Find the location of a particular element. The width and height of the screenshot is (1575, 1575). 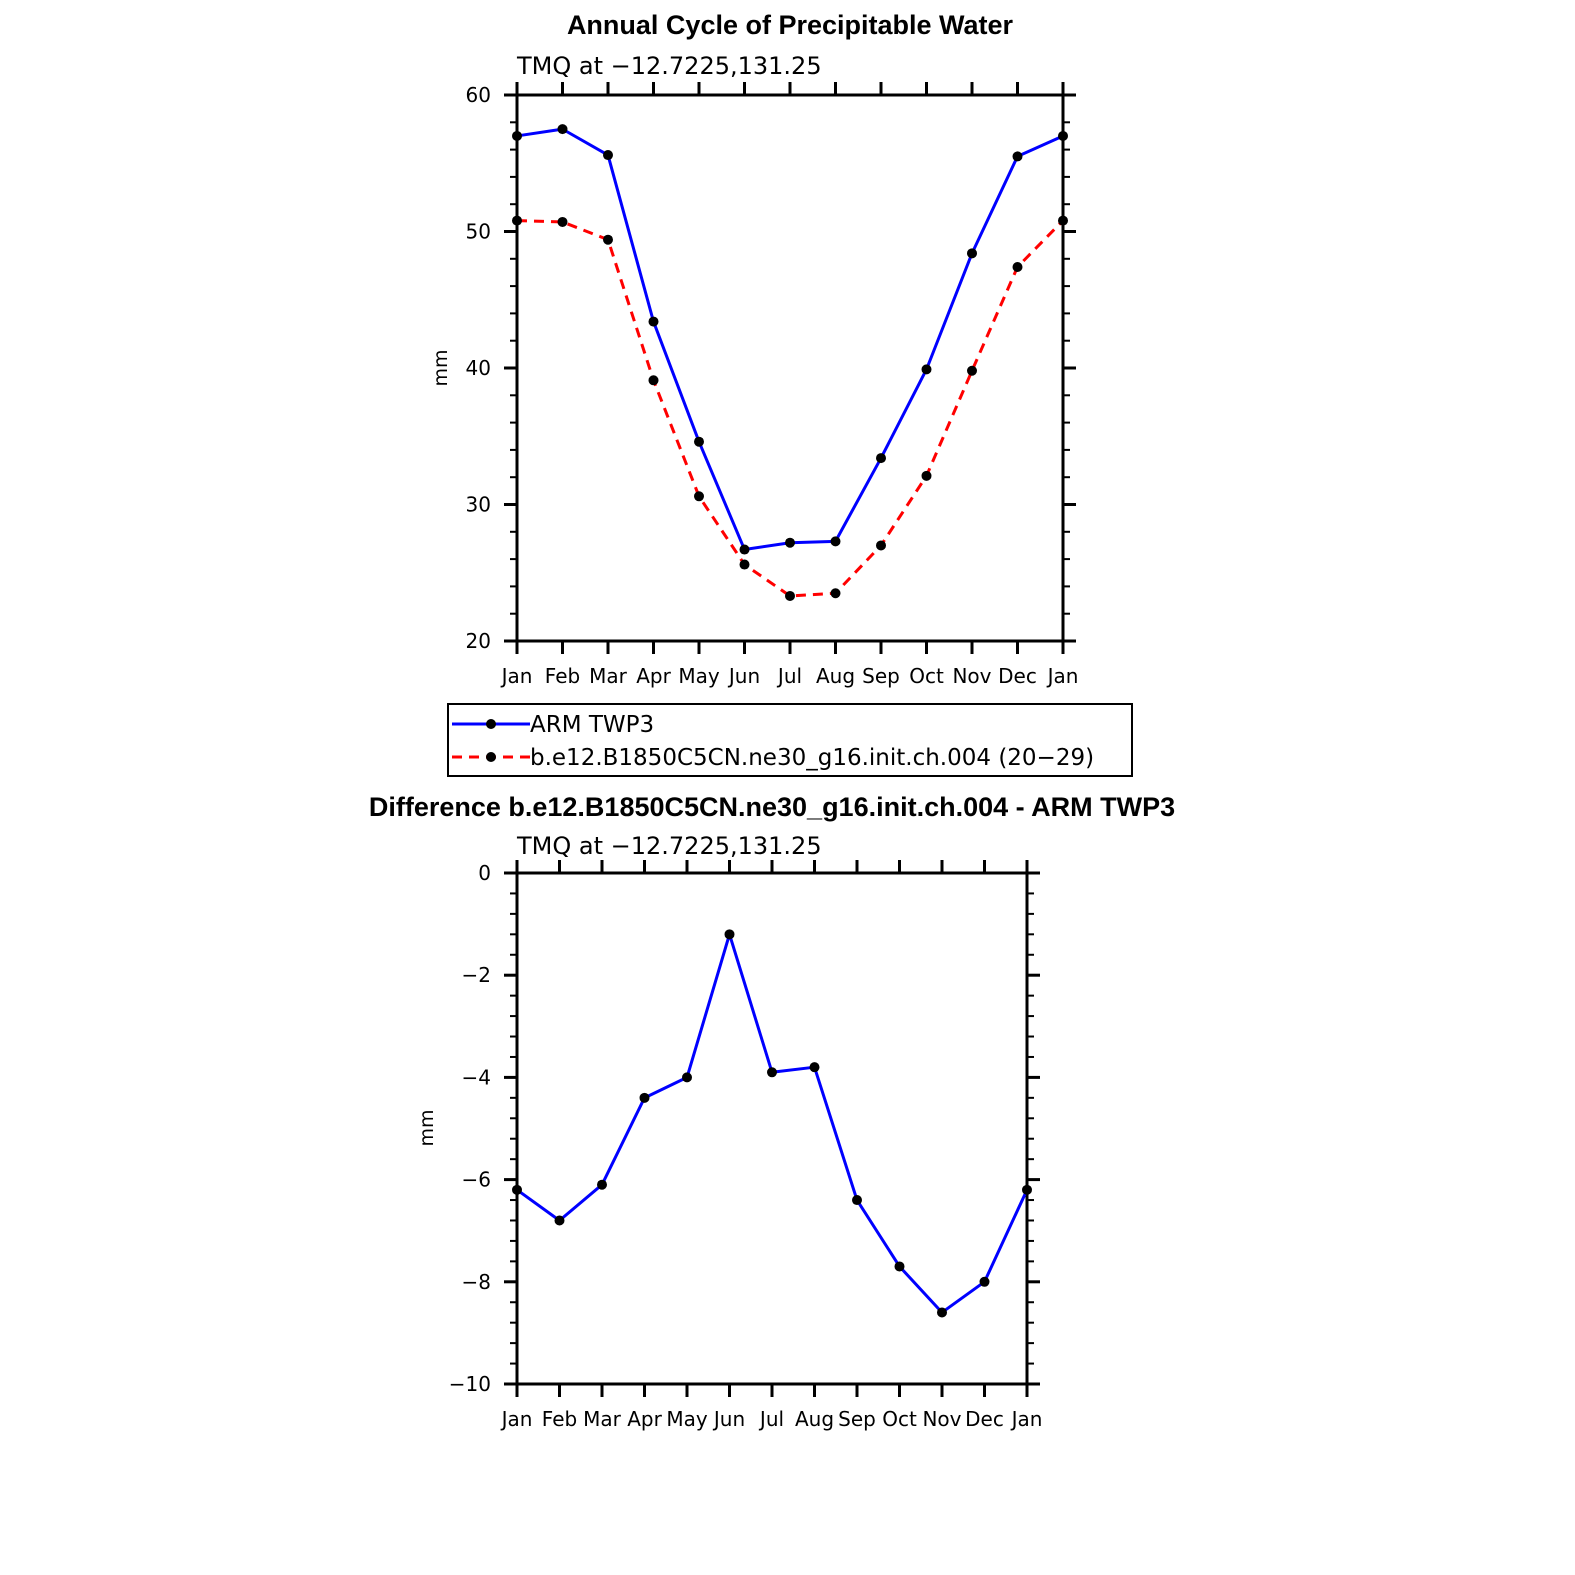

y-tick-label: 0 is located at coordinates (484, 873).